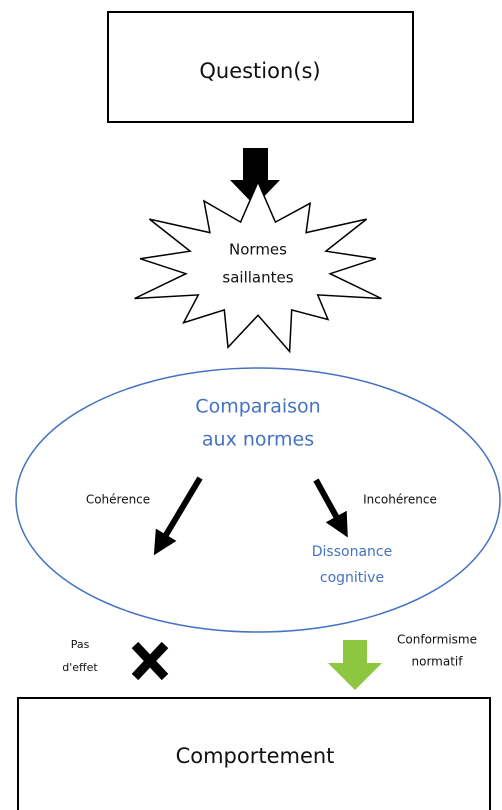  I want to click on green-arrow, so click(355, 665).